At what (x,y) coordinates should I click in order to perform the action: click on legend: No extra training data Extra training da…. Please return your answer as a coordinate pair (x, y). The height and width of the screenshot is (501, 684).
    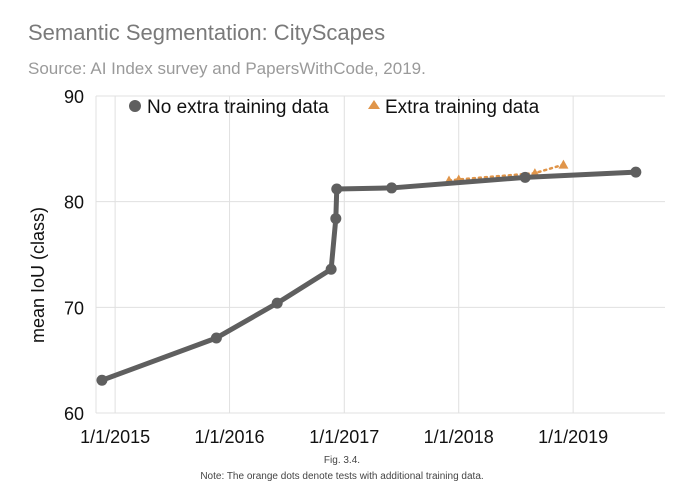
    Looking at the image, I should click on (334, 107).